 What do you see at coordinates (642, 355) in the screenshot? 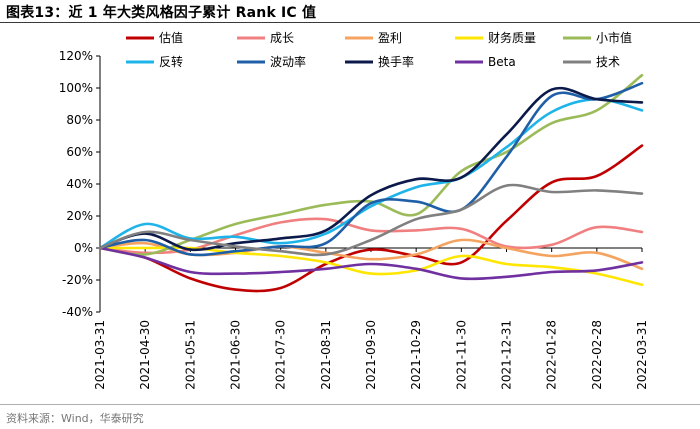
I see `x-tick-label: 2022-03-31` at bounding box center [642, 355].